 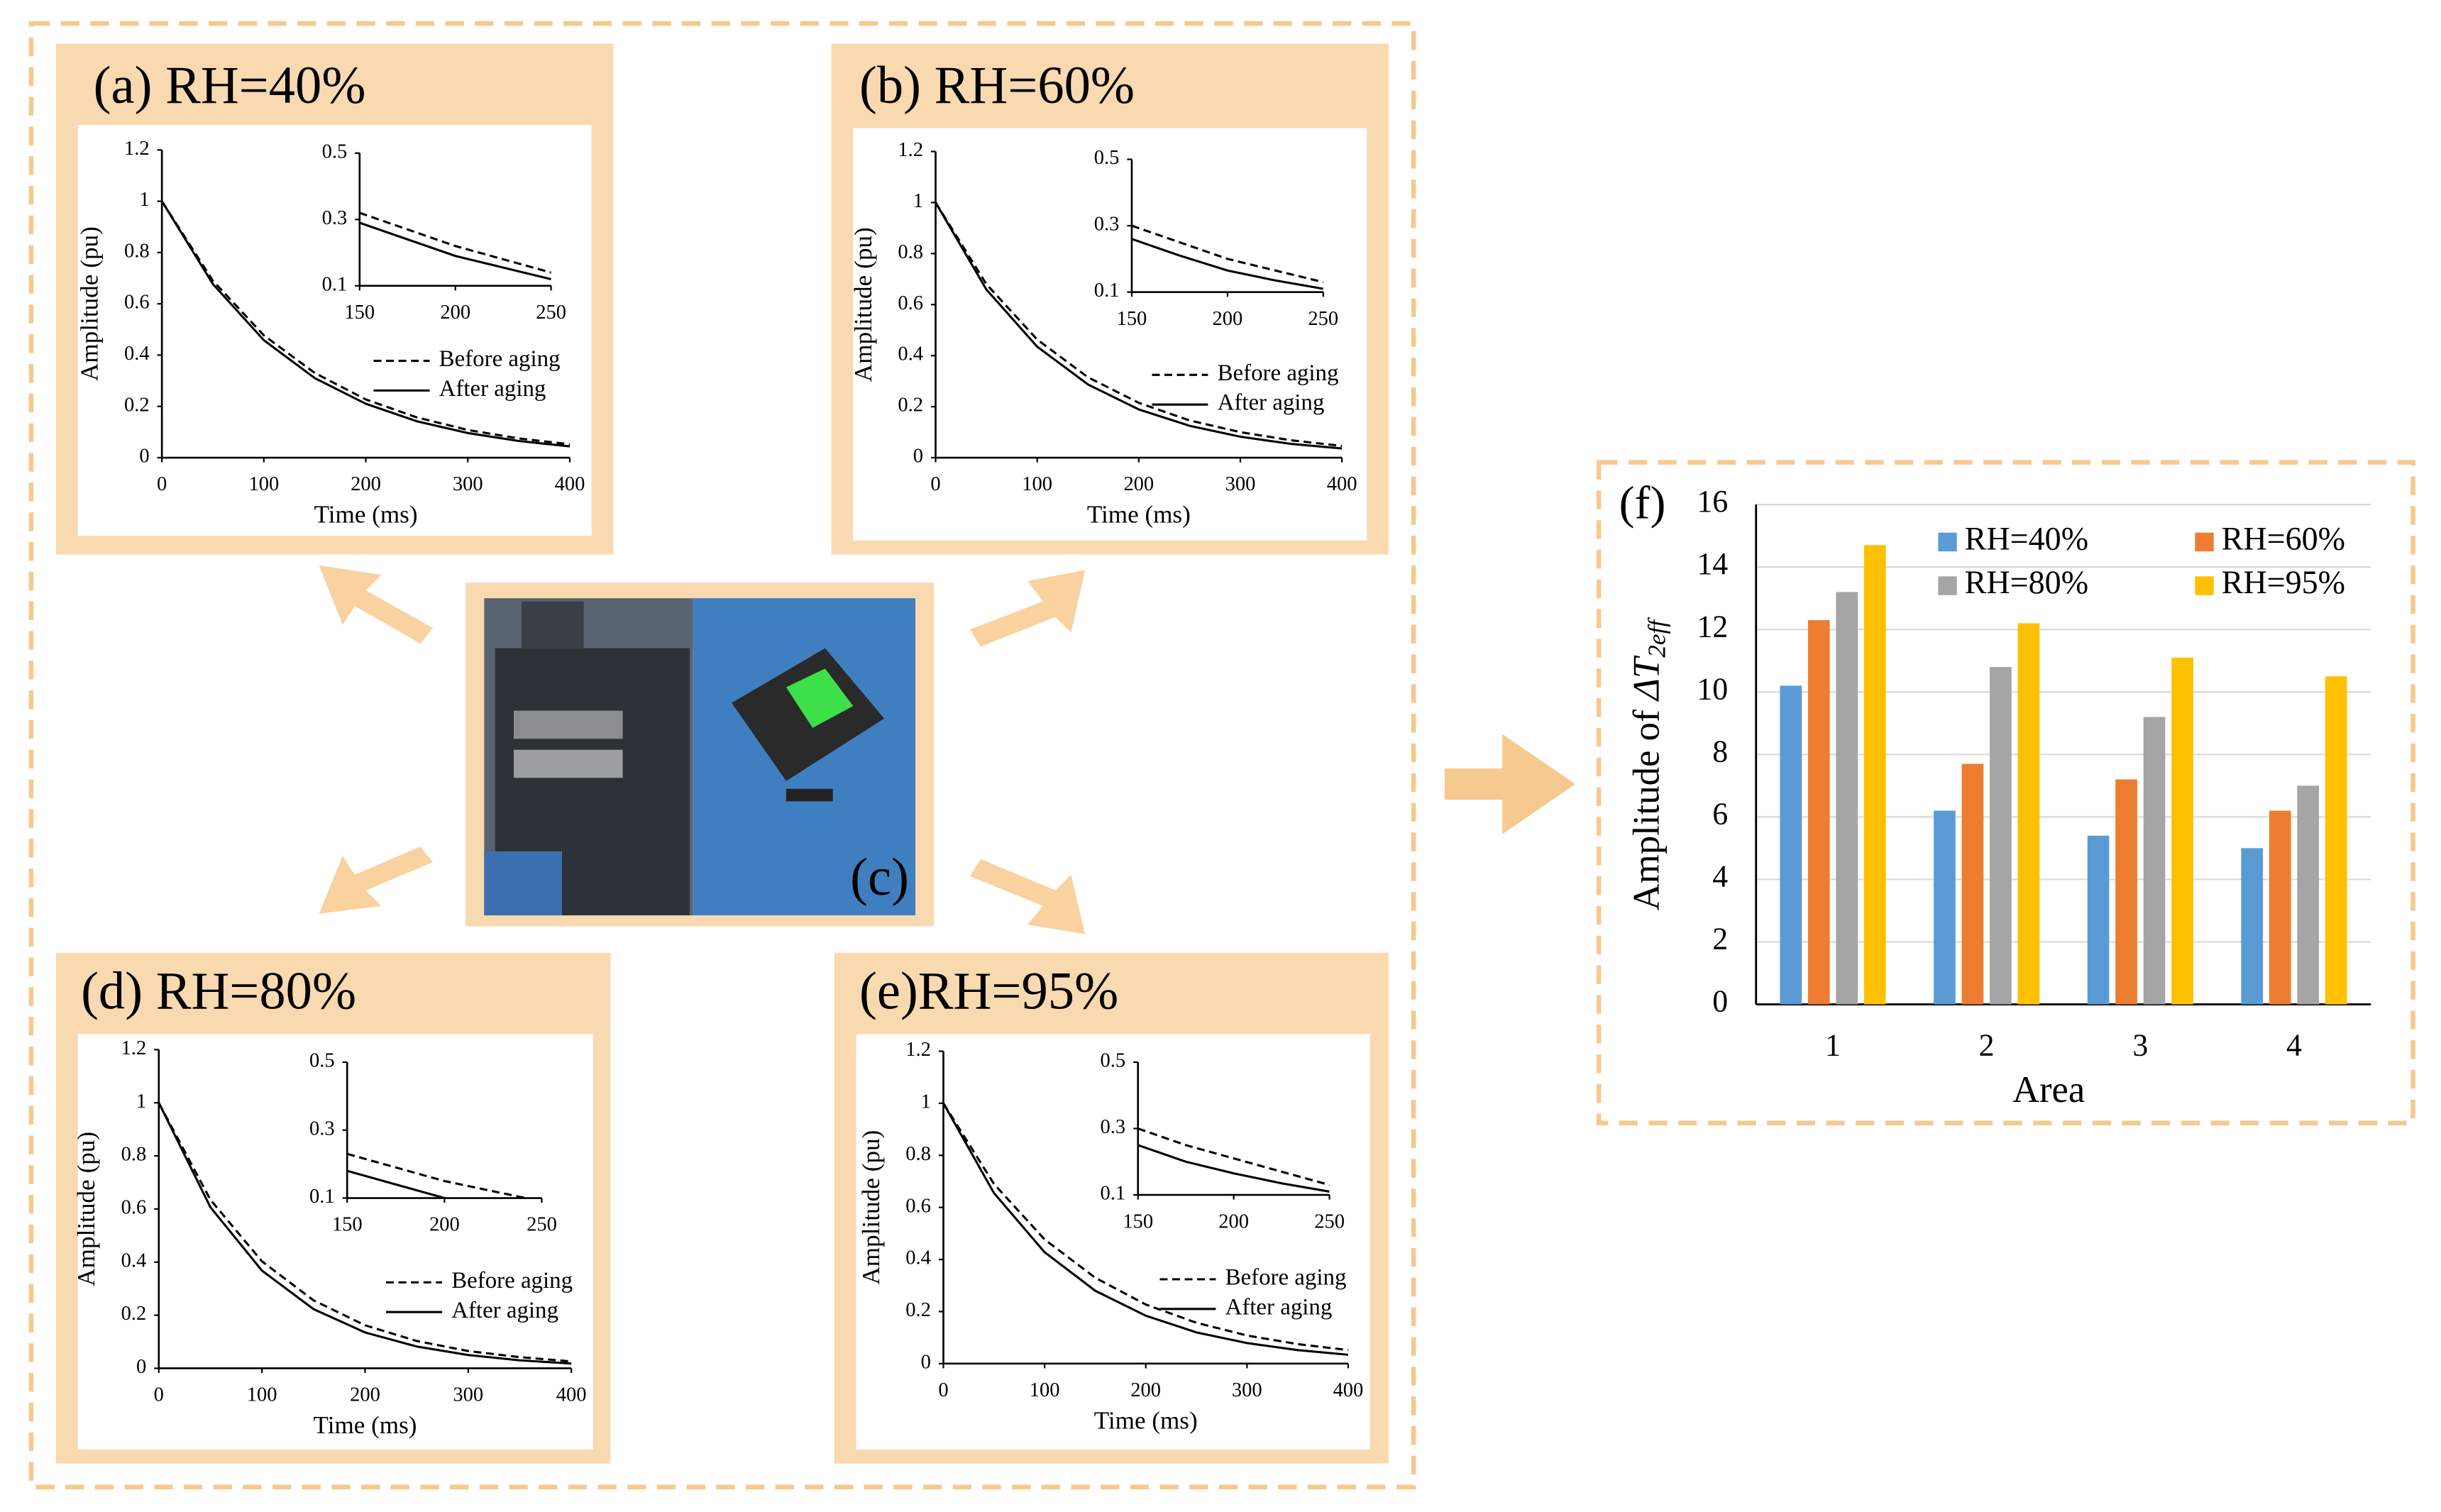 What do you see at coordinates (2140, 1044) in the screenshot?
I see `x-tick-label: 3` at bounding box center [2140, 1044].